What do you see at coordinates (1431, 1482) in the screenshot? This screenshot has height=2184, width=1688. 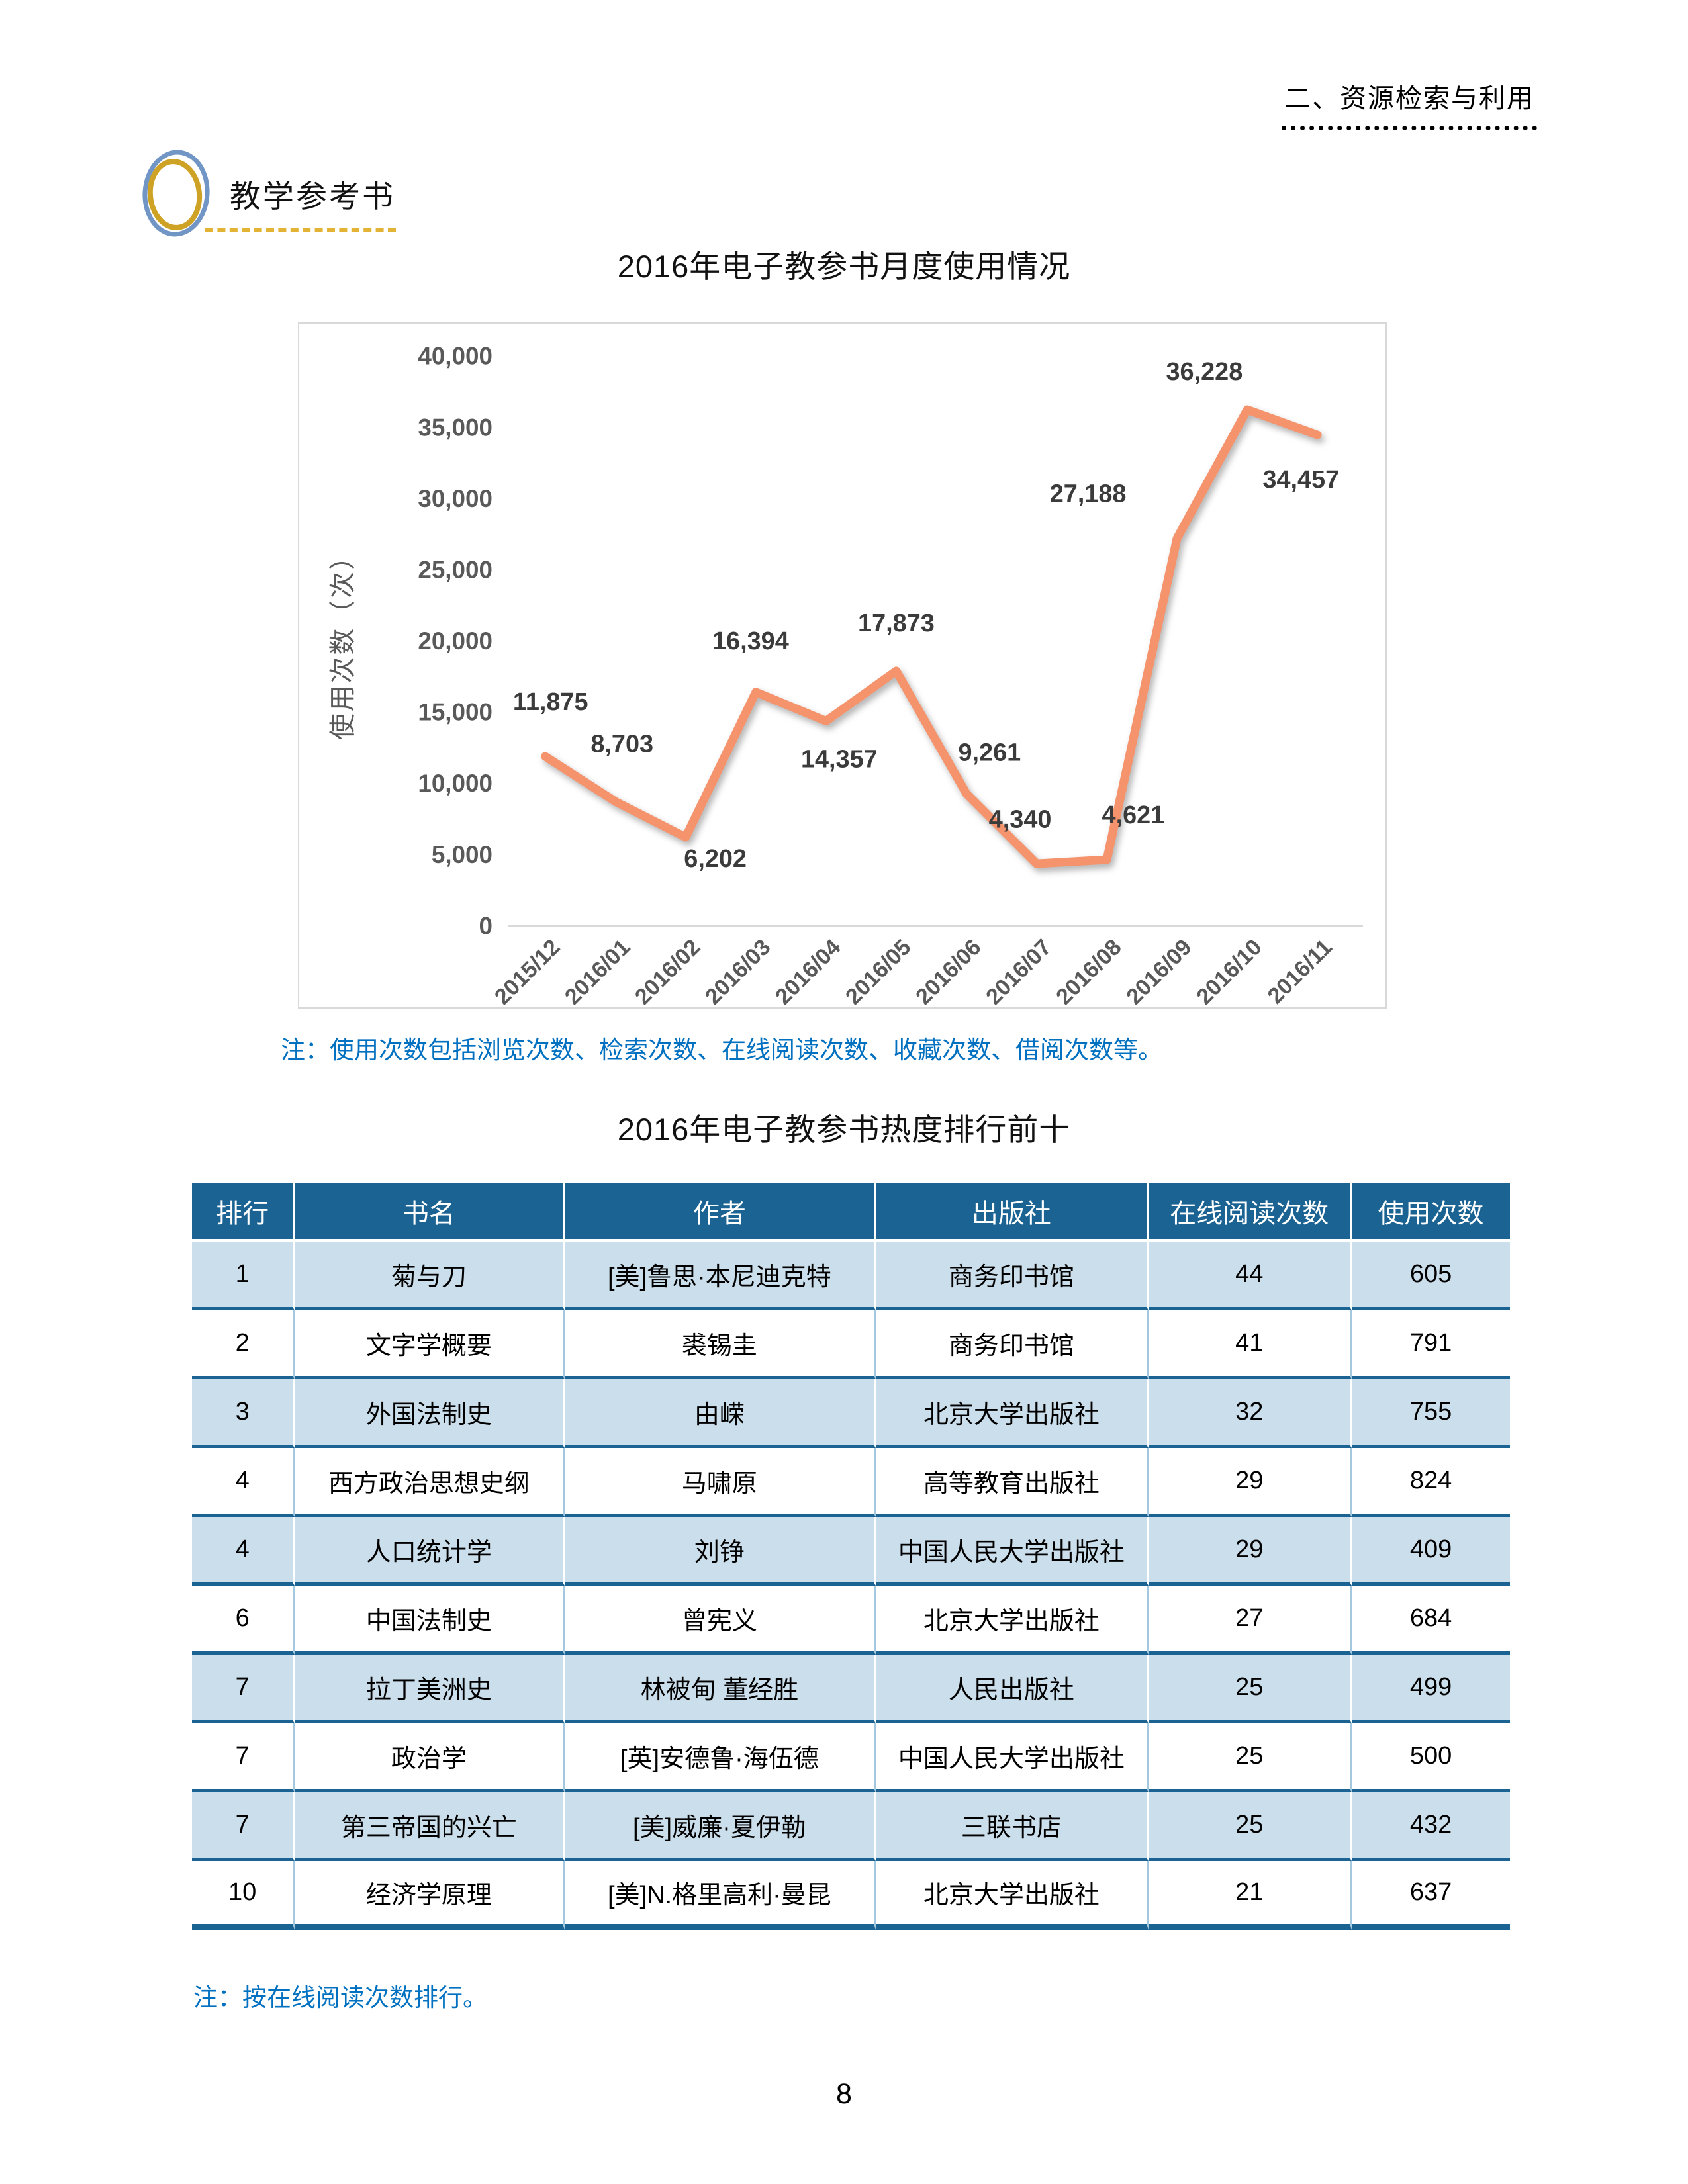 I see `table-cell: 824` at bounding box center [1431, 1482].